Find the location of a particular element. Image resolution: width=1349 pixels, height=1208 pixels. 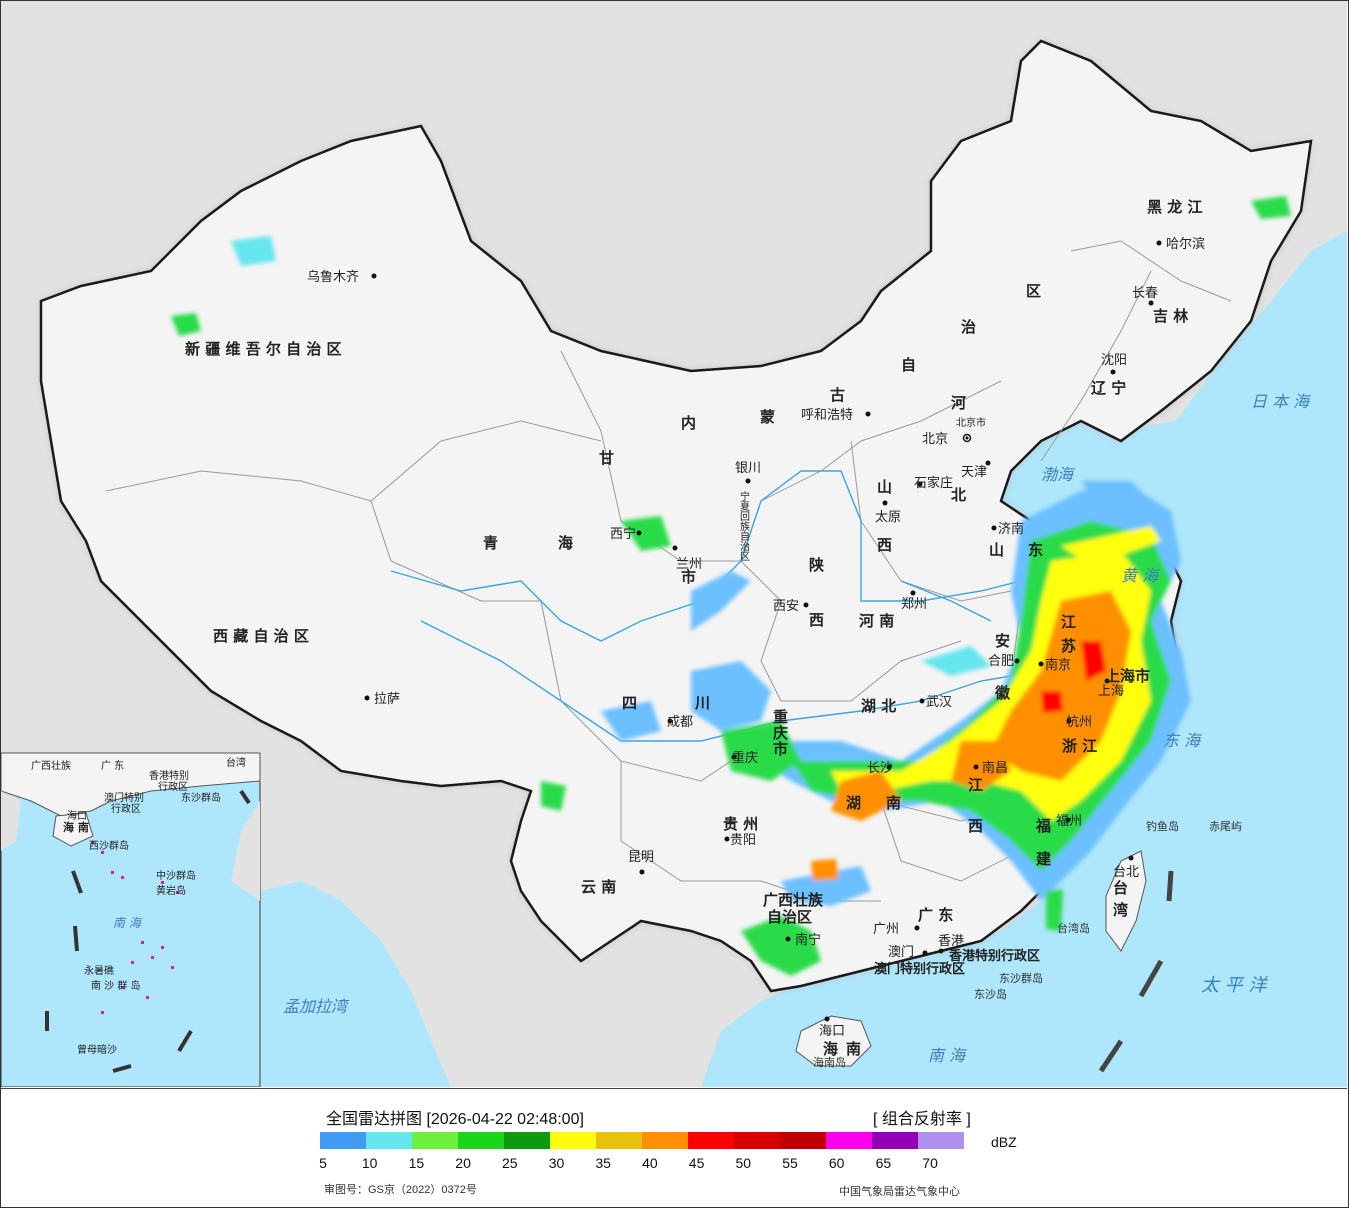

city-zhengzhou: 郑州 is located at coordinates (914, 604).